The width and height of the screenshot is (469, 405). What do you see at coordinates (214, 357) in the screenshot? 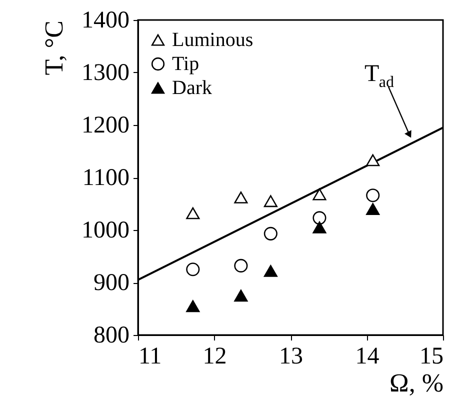
I see `x-tick-label: 12` at bounding box center [214, 357].